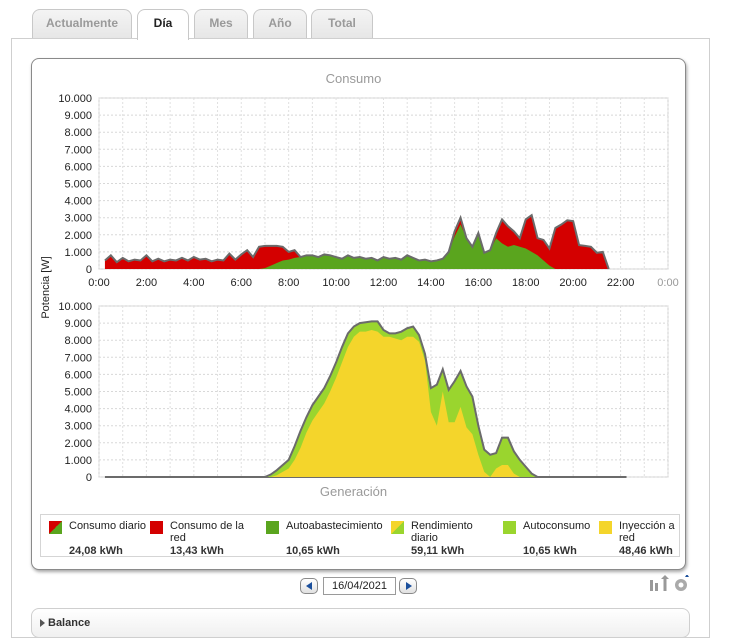 The image size is (737, 638). Describe the element at coordinates (431, 283) in the screenshot. I see `x-tick-label: 14:00` at that location.